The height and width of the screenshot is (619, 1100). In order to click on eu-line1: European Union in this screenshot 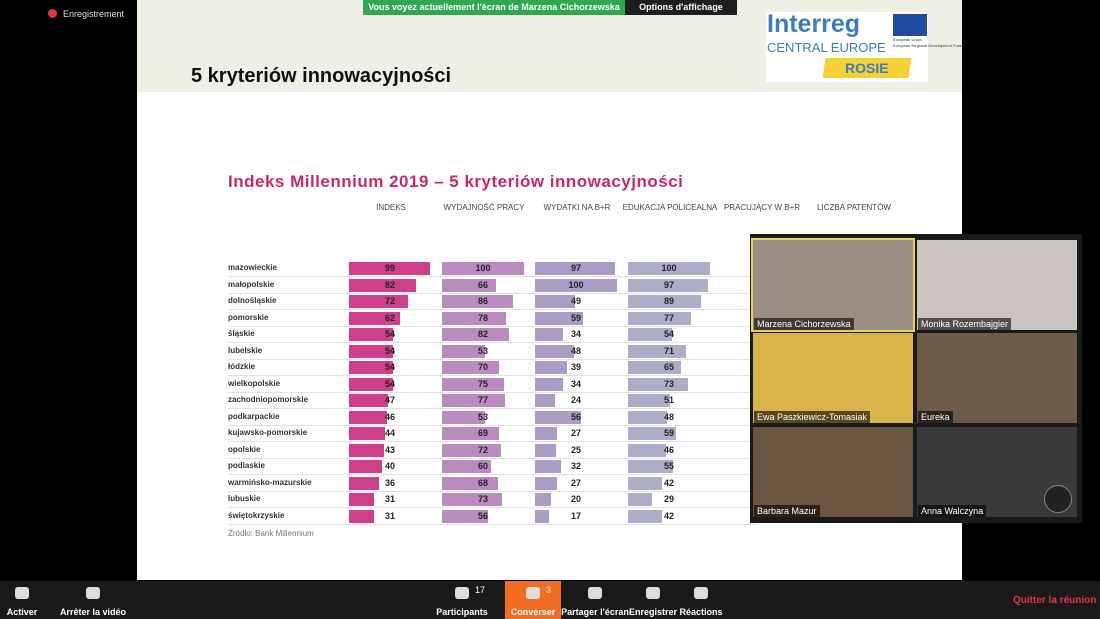, I will do `click(907, 39)`.